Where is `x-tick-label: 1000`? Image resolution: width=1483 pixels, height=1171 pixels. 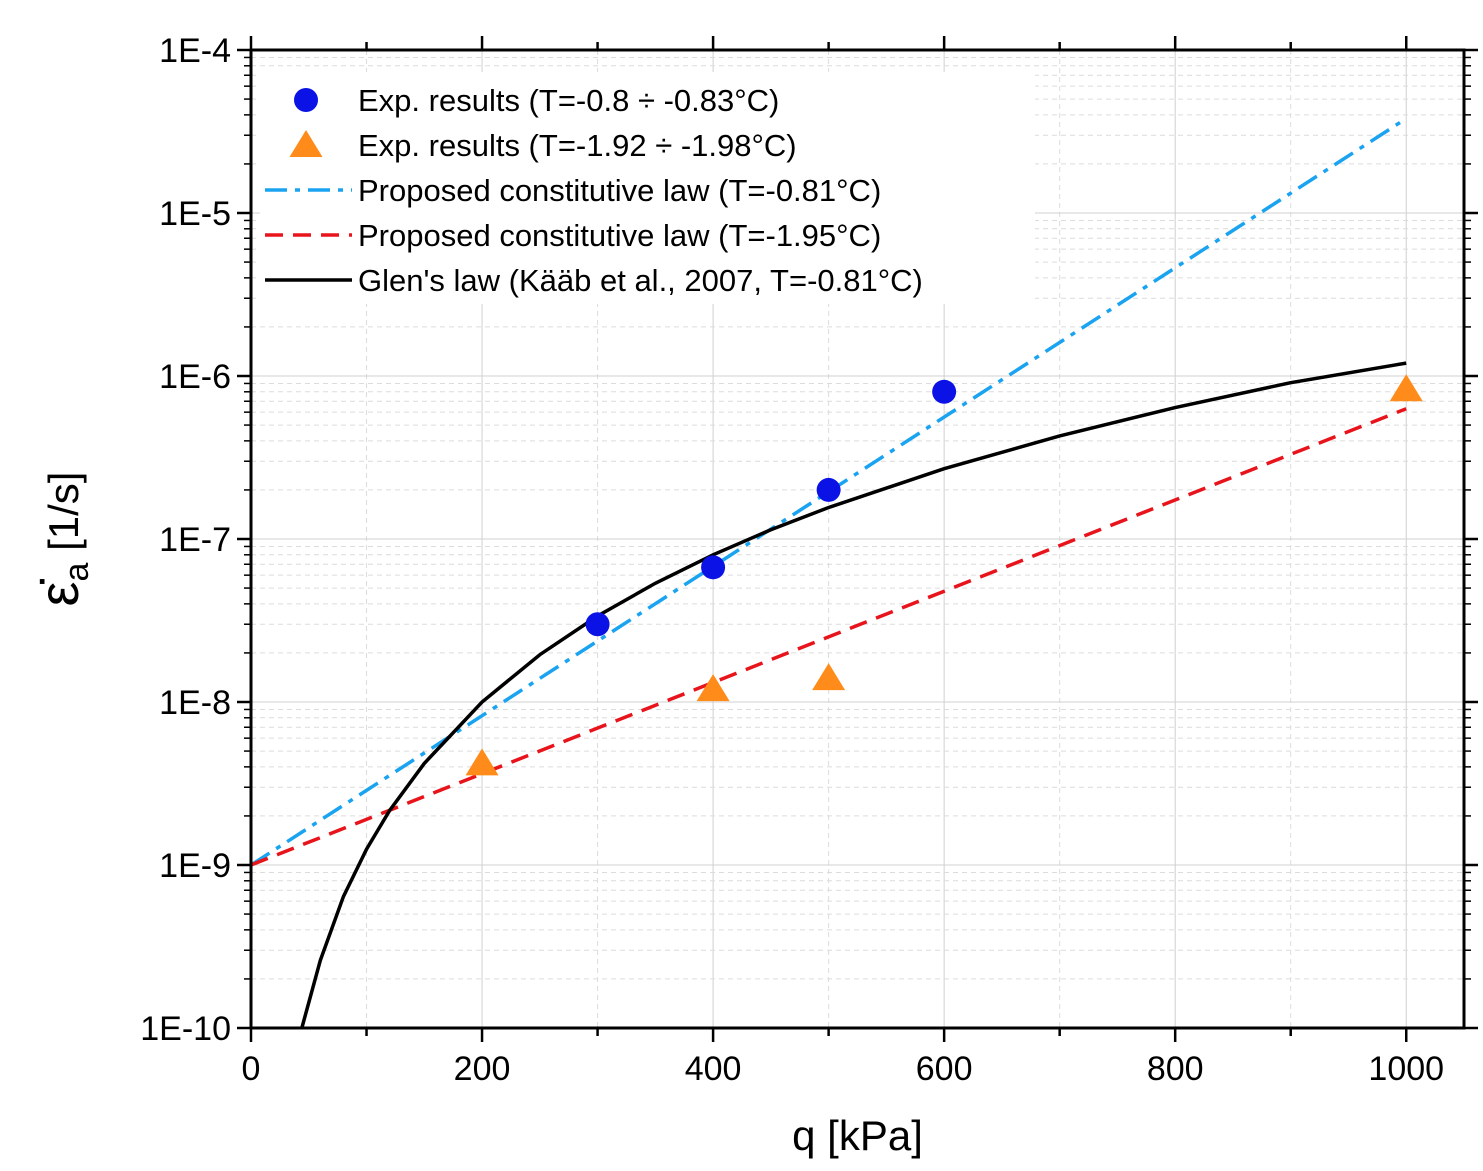
x-tick-label: 1000 is located at coordinates (1406, 1069).